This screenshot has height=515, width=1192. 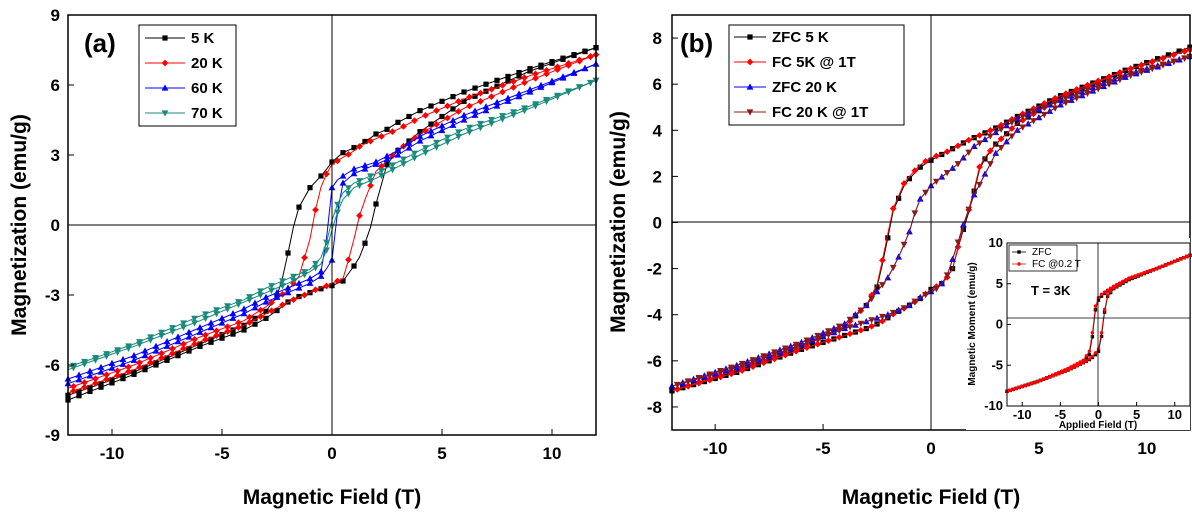 I want to click on inset-y-axis-label: Magnetic Moment (emu/g), so click(x=972, y=323).